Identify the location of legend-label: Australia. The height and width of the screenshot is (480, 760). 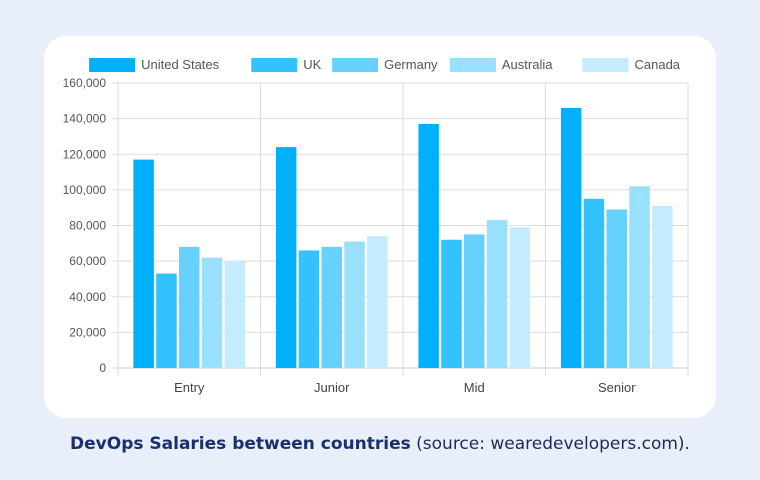
(527, 64).